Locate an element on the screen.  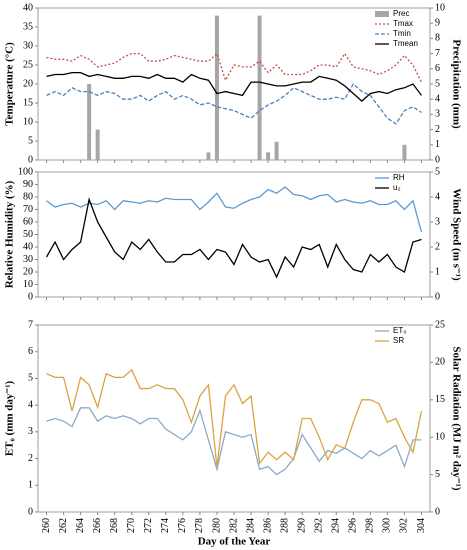
x-tick-label: 272 is located at coordinates (148, 525).